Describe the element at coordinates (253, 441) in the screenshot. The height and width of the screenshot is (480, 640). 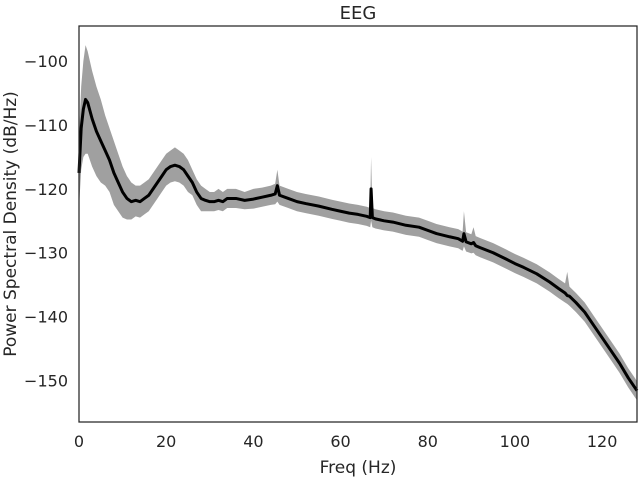
I see `x-tick-label: 40` at that location.